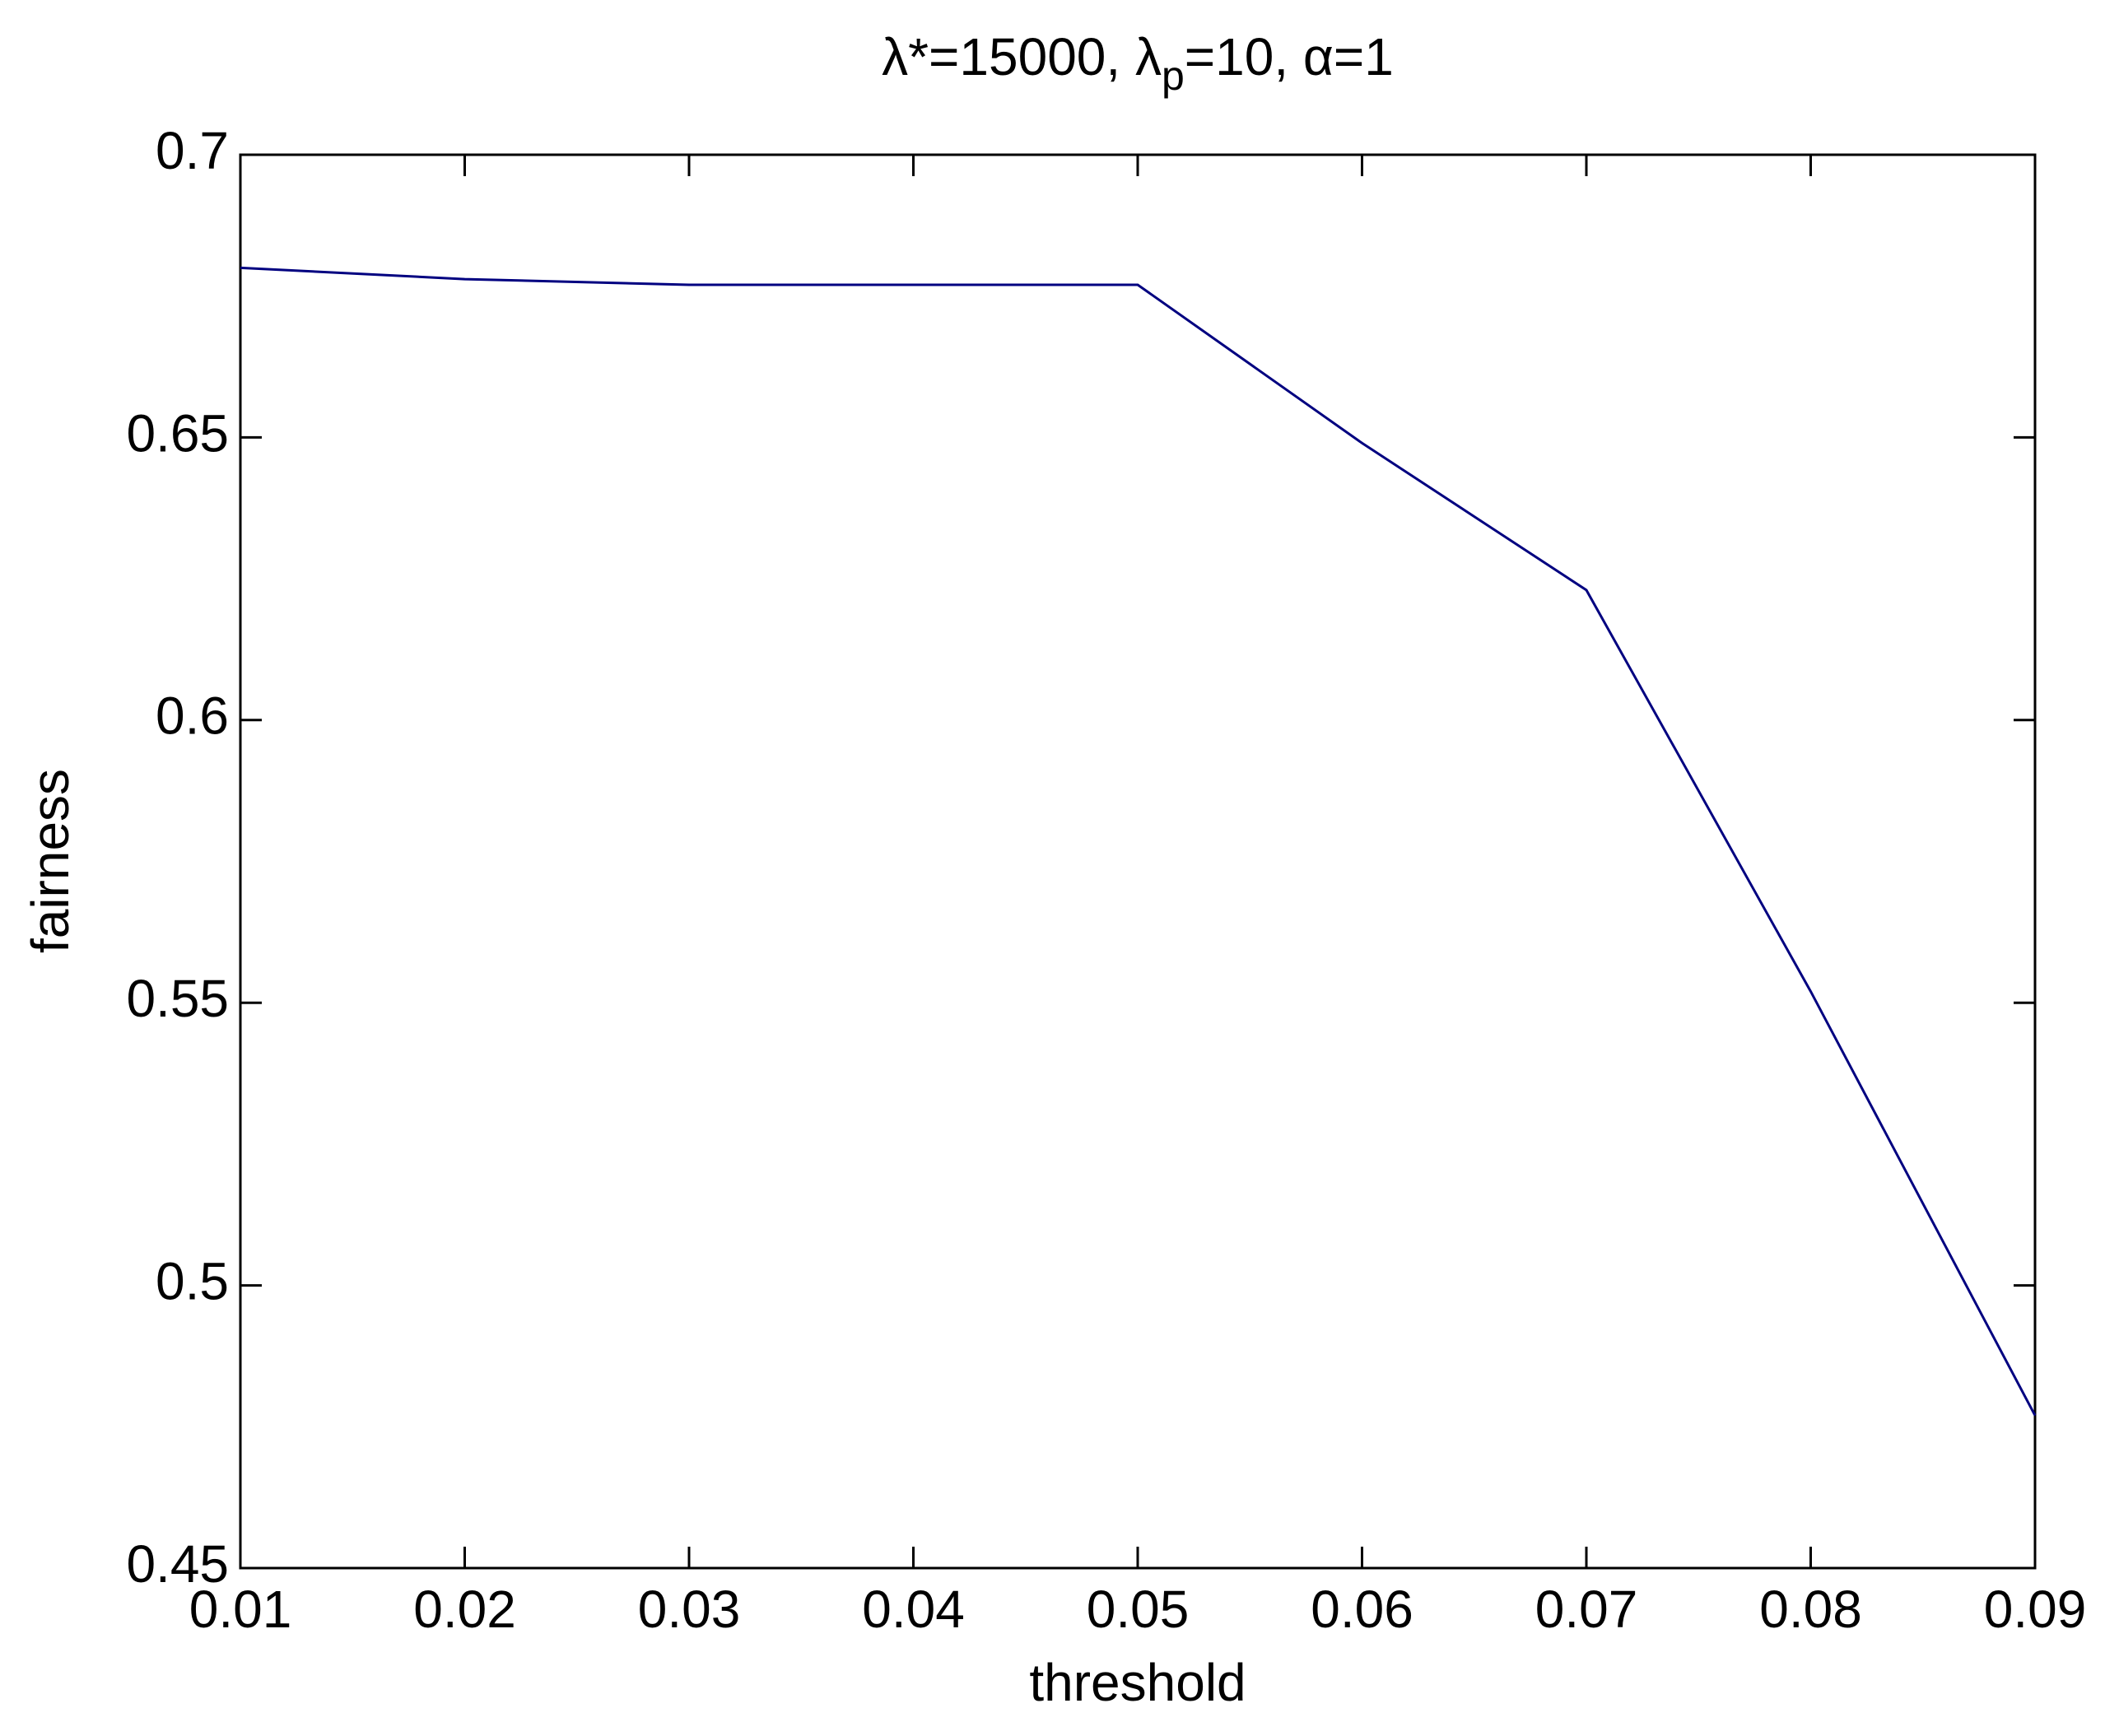 This screenshot has width=2105, height=1736. What do you see at coordinates (192, 716) in the screenshot?
I see `y-tick-label: 0.6` at bounding box center [192, 716].